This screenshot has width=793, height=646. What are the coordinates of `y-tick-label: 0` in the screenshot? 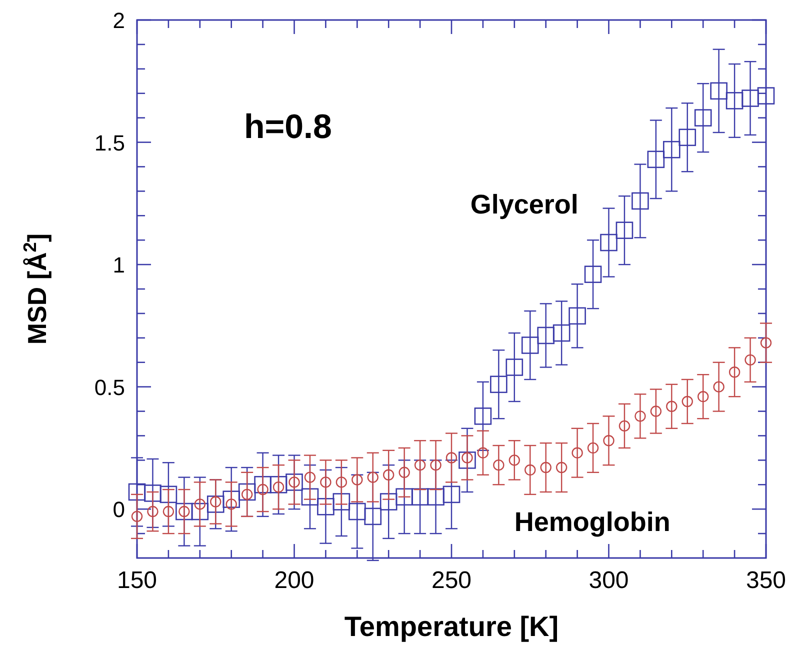 It's located at (118, 509).